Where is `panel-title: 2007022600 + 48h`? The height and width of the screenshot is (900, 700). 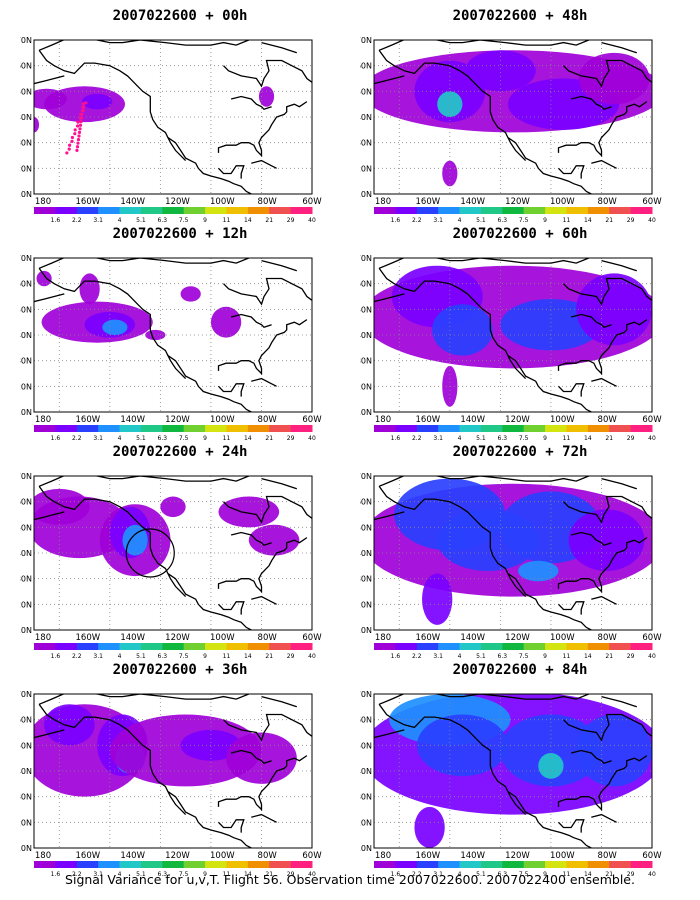 panel-title: 2007022600 + 48h is located at coordinates (520, 16).